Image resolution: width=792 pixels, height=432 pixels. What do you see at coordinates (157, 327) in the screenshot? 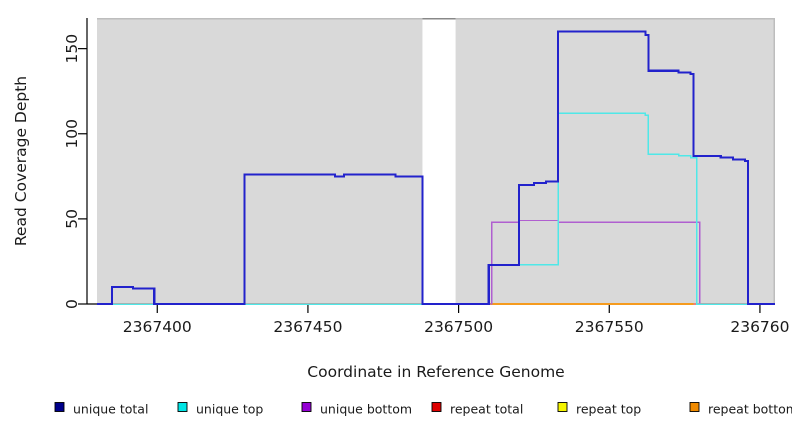
I see `x-tick-label-2367400: 2367400` at bounding box center [157, 327].